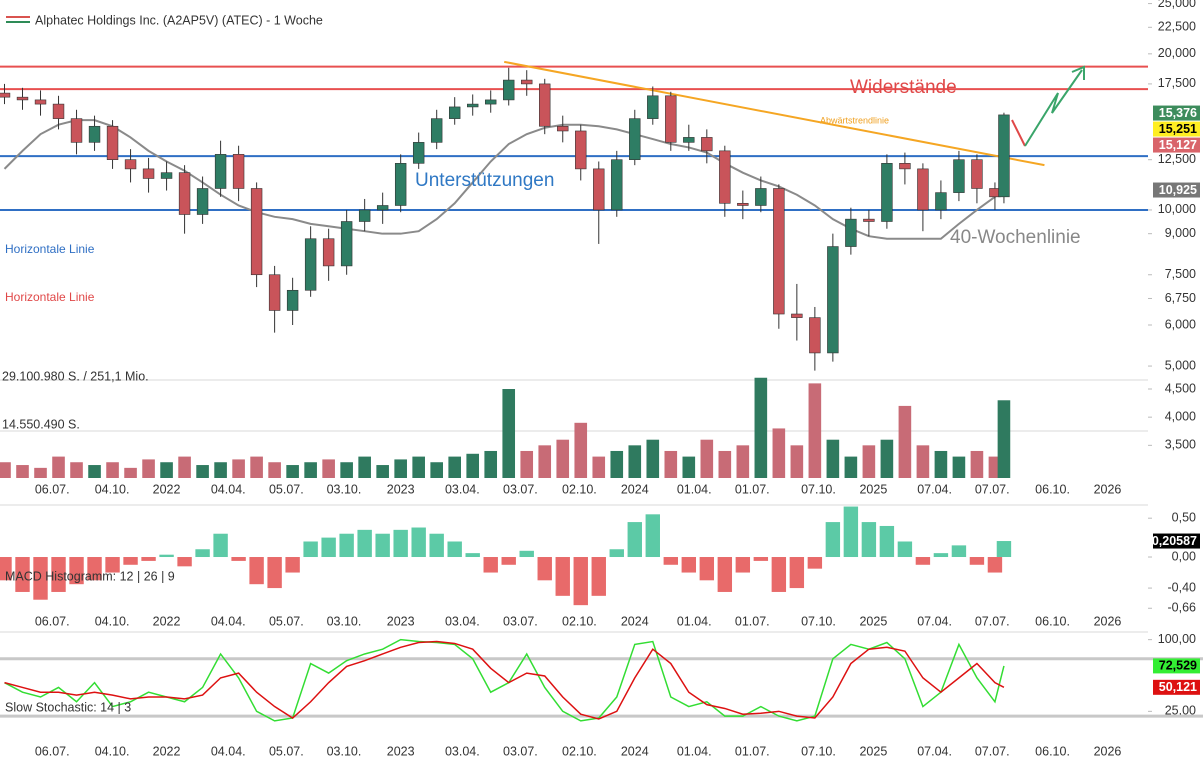  I want to click on x-tick-label: 2022, so click(167, 621).